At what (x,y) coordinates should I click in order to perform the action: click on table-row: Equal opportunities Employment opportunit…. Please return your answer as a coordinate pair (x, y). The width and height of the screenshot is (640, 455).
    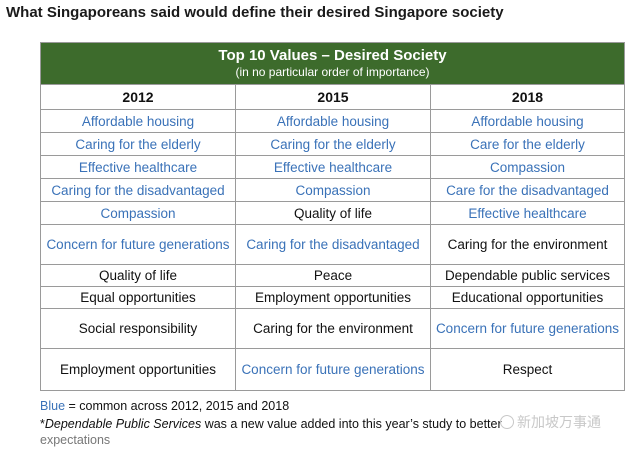
    Looking at the image, I should click on (332, 297).